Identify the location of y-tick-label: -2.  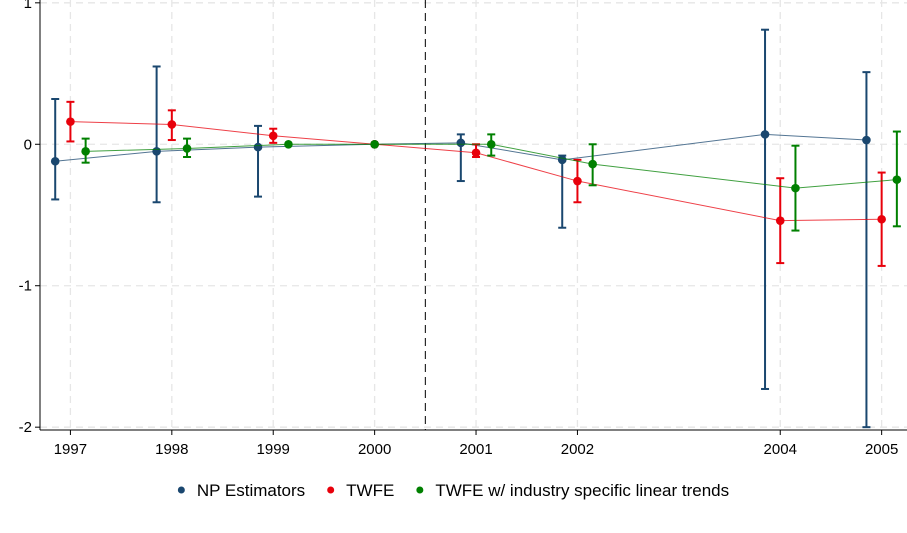
(25, 427).